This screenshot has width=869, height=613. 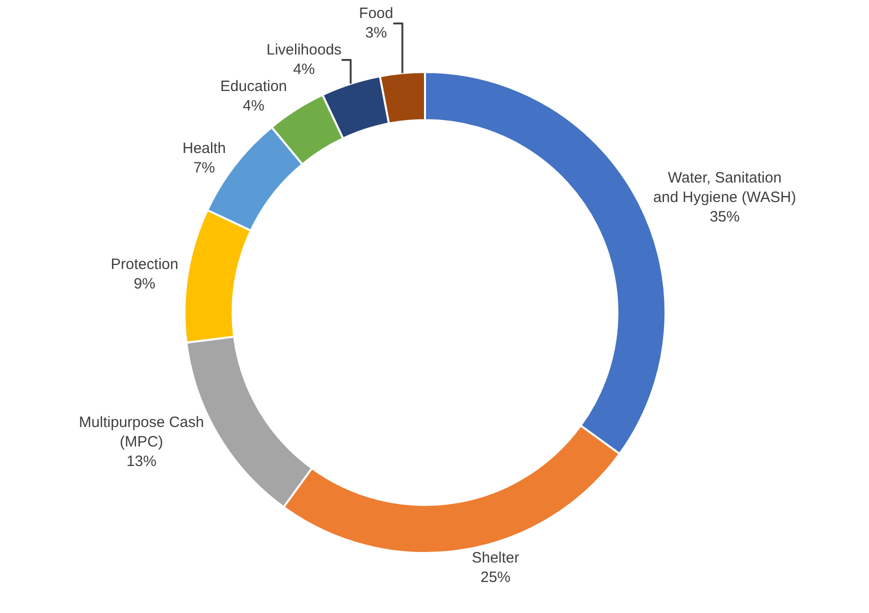 What do you see at coordinates (725, 217) in the screenshot?
I see `data-label: 35%` at bounding box center [725, 217].